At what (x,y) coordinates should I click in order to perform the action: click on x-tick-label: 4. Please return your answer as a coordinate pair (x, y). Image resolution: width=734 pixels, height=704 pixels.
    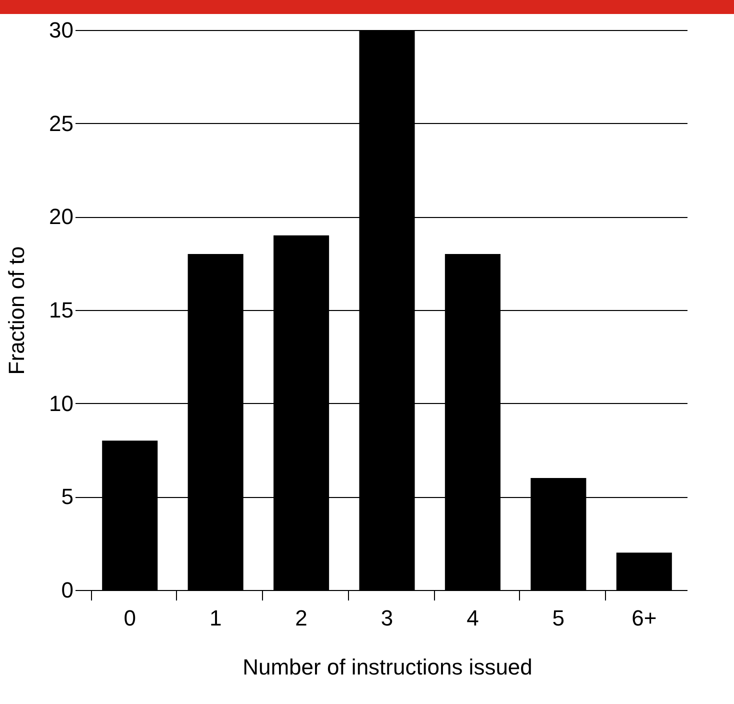
    Looking at the image, I should click on (472, 618).